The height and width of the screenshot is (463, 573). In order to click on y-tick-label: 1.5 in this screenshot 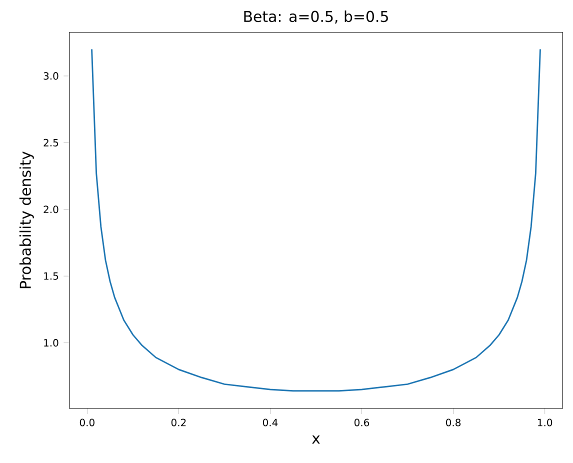, I will do `click(51, 276)`.